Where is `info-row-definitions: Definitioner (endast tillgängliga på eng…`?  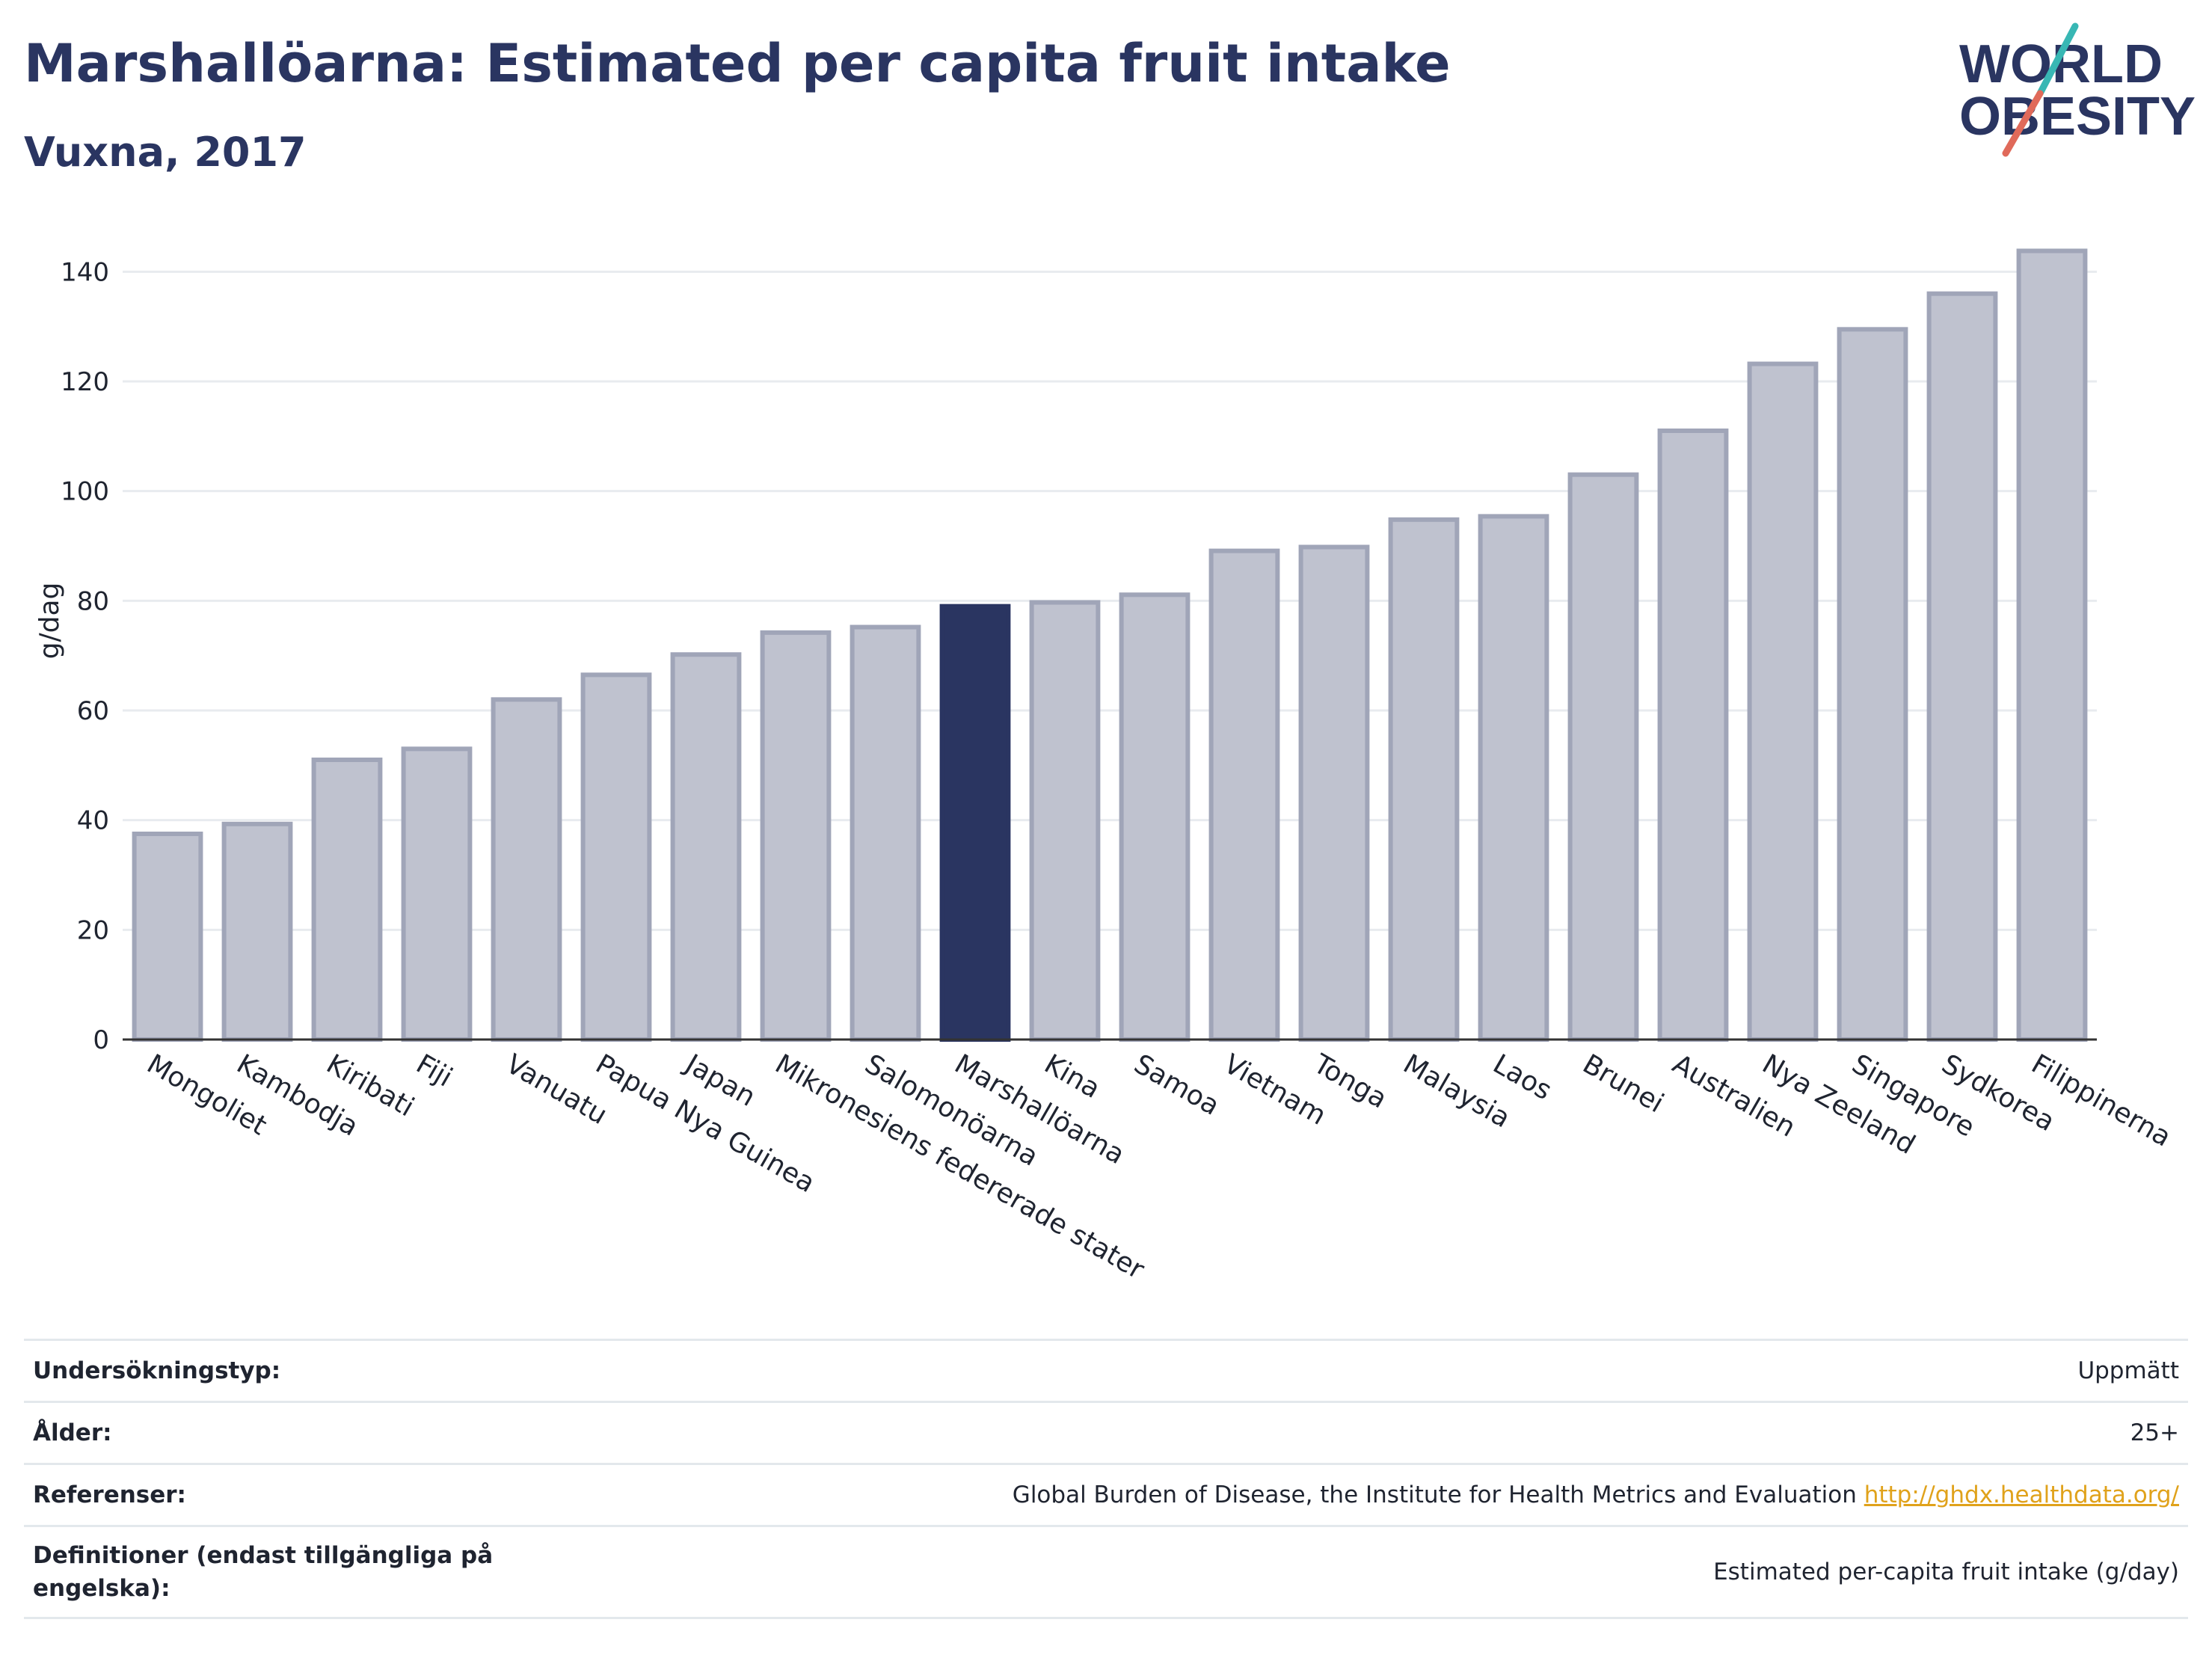
info-row-definitions: Definitioner (endast tillgängliga på eng… is located at coordinates (1106, 1572).